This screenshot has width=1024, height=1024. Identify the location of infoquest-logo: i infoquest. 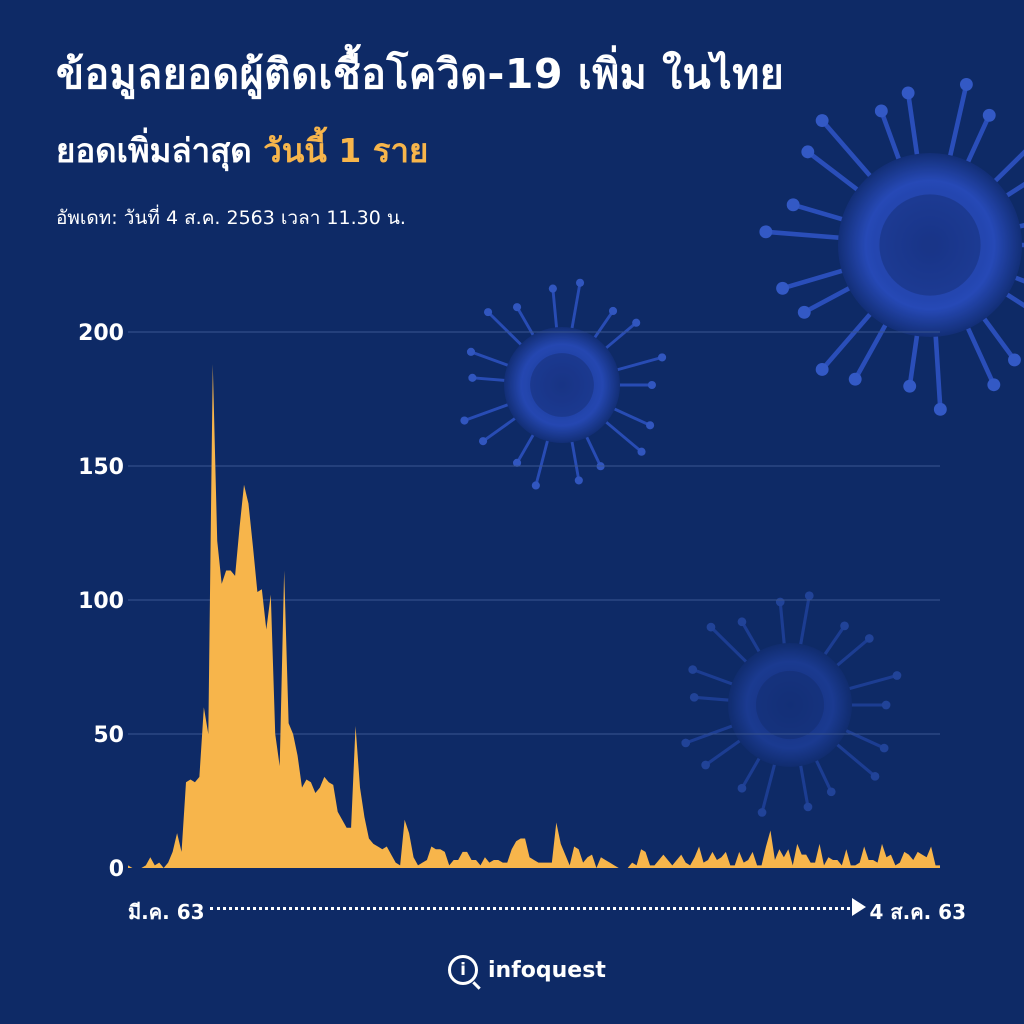
(527, 970).